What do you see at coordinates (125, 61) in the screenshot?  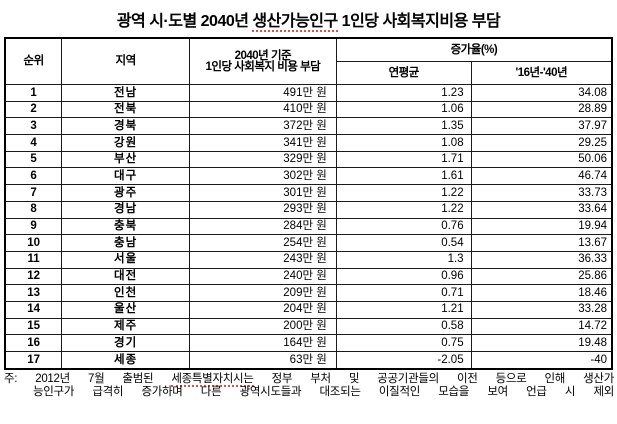 I see `region-column-header: 지역` at bounding box center [125, 61].